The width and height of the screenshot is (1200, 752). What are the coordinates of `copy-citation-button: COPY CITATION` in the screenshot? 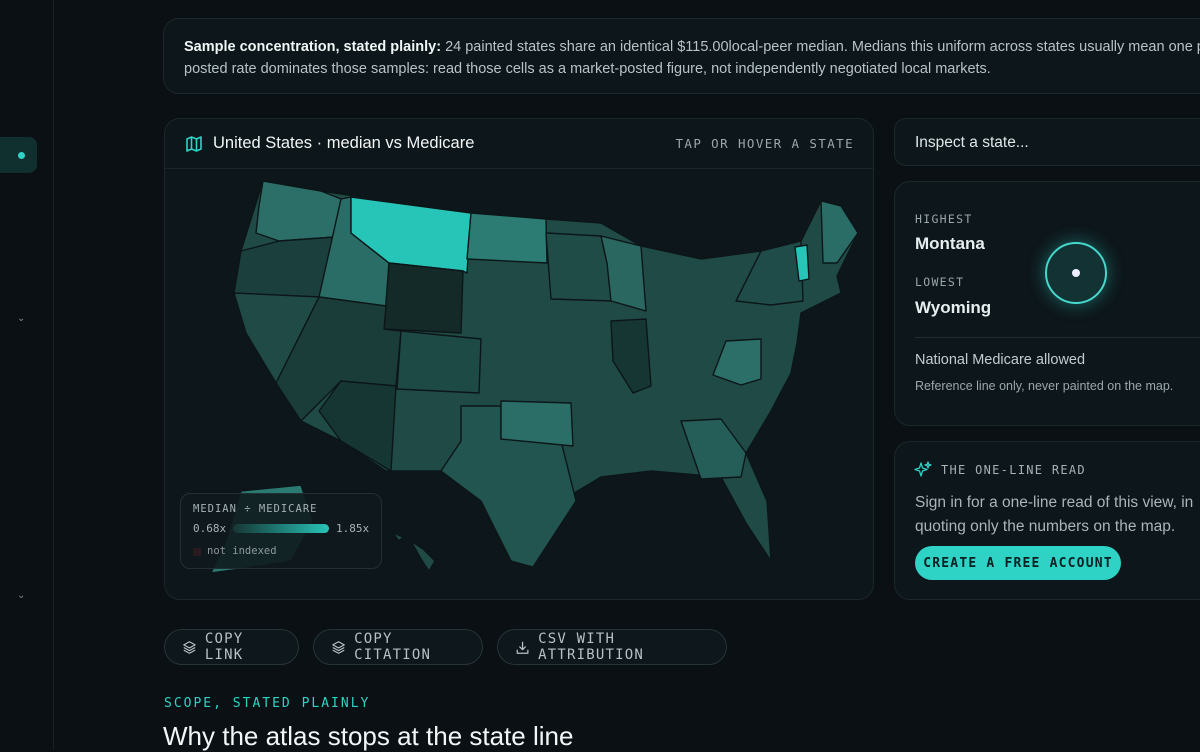 It's located at (398, 647).